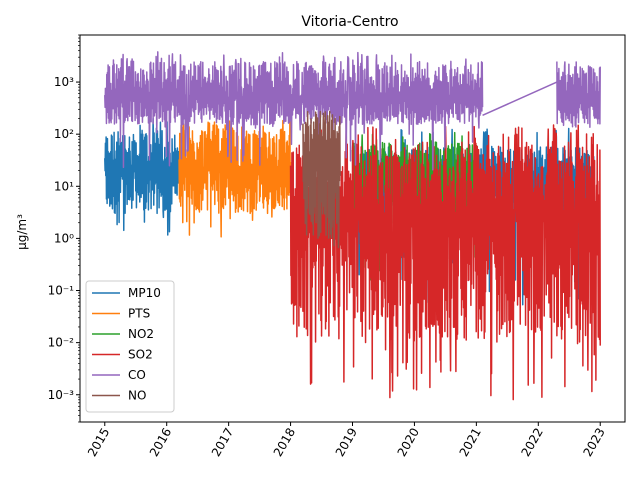 This screenshot has width=640, height=480. What do you see at coordinates (130, 346) in the screenshot?
I see `legend: MP10 PTS NO2 SO2 CO NO` at bounding box center [130, 346].